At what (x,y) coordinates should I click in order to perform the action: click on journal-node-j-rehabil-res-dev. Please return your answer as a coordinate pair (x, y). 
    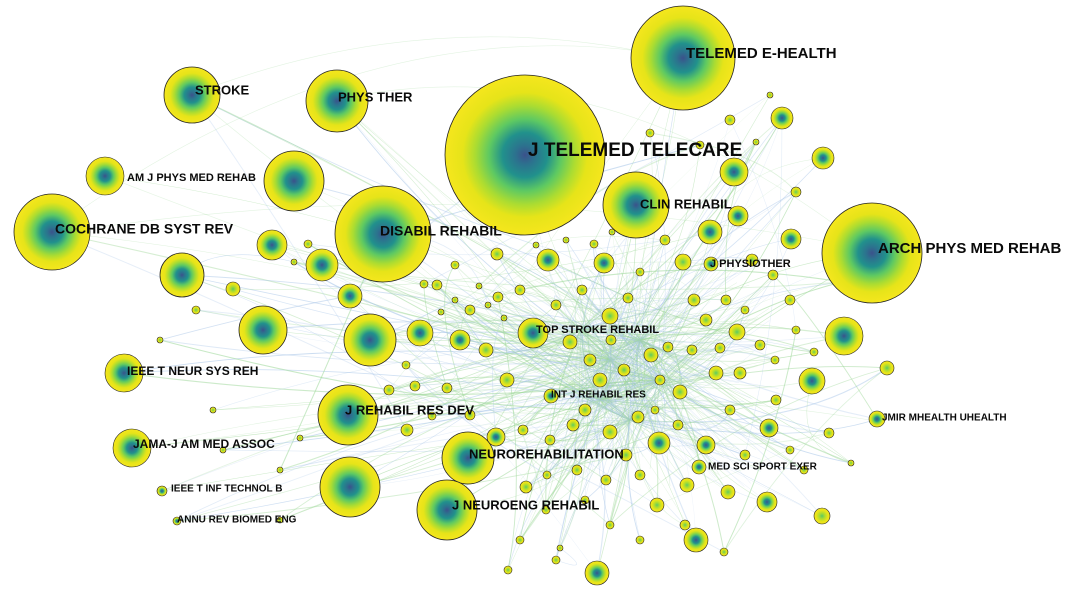
    Looking at the image, I should click on (348, 415).